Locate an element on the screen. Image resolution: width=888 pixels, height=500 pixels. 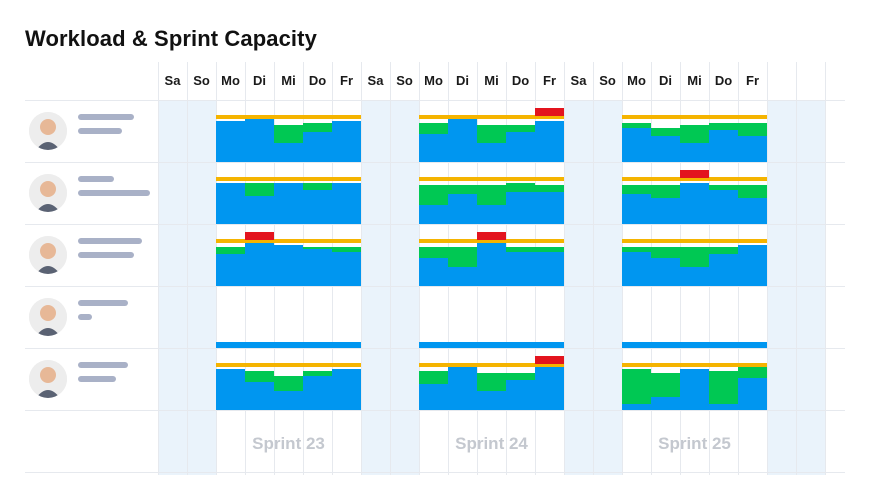
day-header: Mi is located at coordinates (288, 80).